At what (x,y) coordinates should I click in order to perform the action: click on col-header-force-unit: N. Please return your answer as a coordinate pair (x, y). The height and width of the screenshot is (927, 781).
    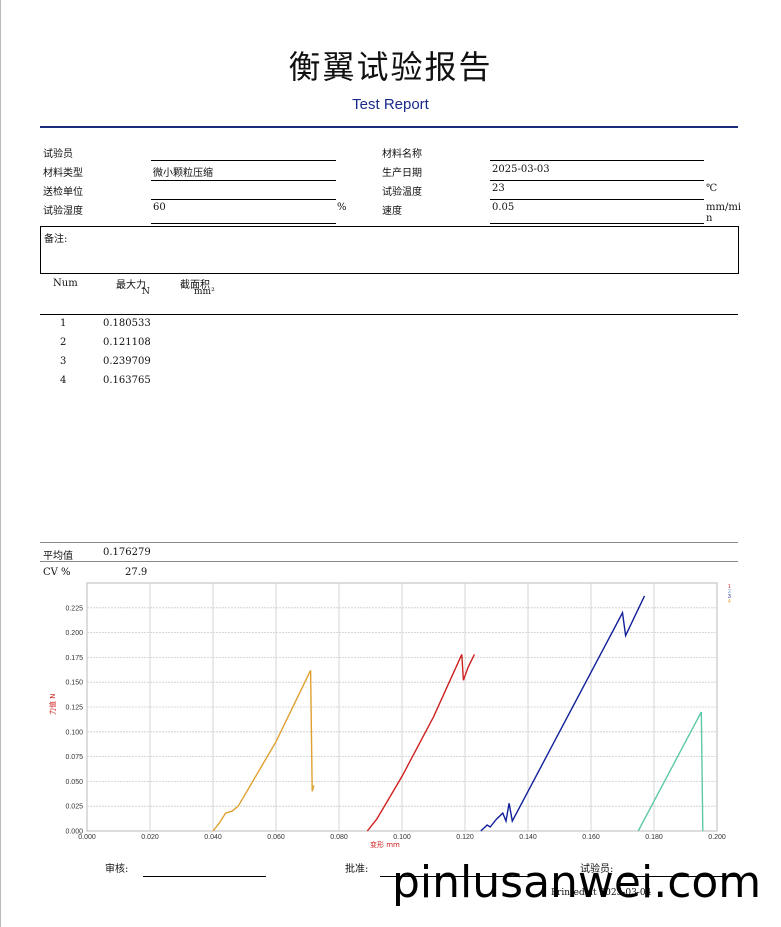
    Looking at the image, I should click on (146, 292).